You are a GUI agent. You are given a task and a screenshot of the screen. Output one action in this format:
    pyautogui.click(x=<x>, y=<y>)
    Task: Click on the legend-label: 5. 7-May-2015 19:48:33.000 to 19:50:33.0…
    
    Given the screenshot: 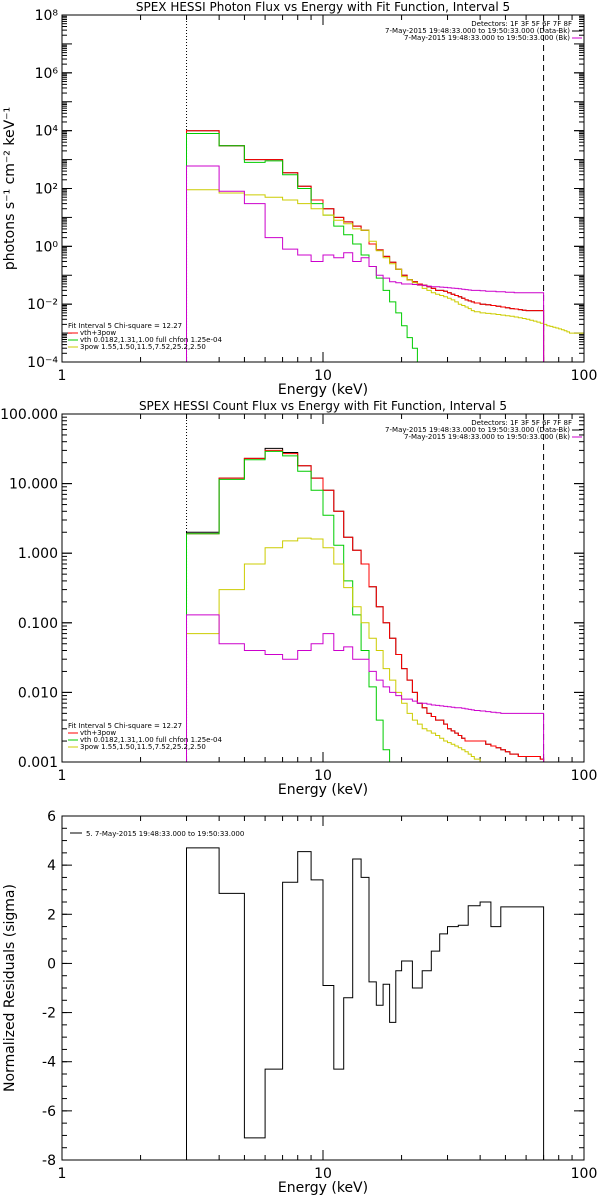 What is the action you would take?
    pyautogui.click(x=165, y=834)
    